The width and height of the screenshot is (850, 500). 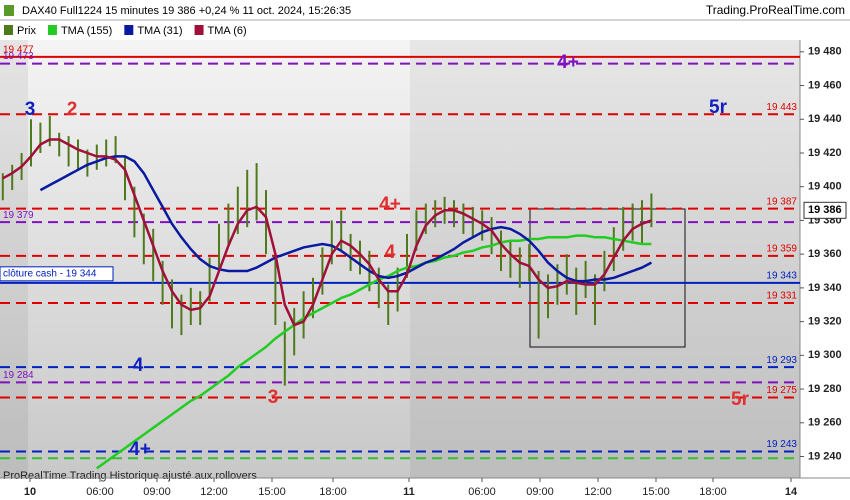 What do you see at coordinates (825, 254) in the screenshot?
I see `y-tick-label: 19 360` at bounding box center [825, 254].